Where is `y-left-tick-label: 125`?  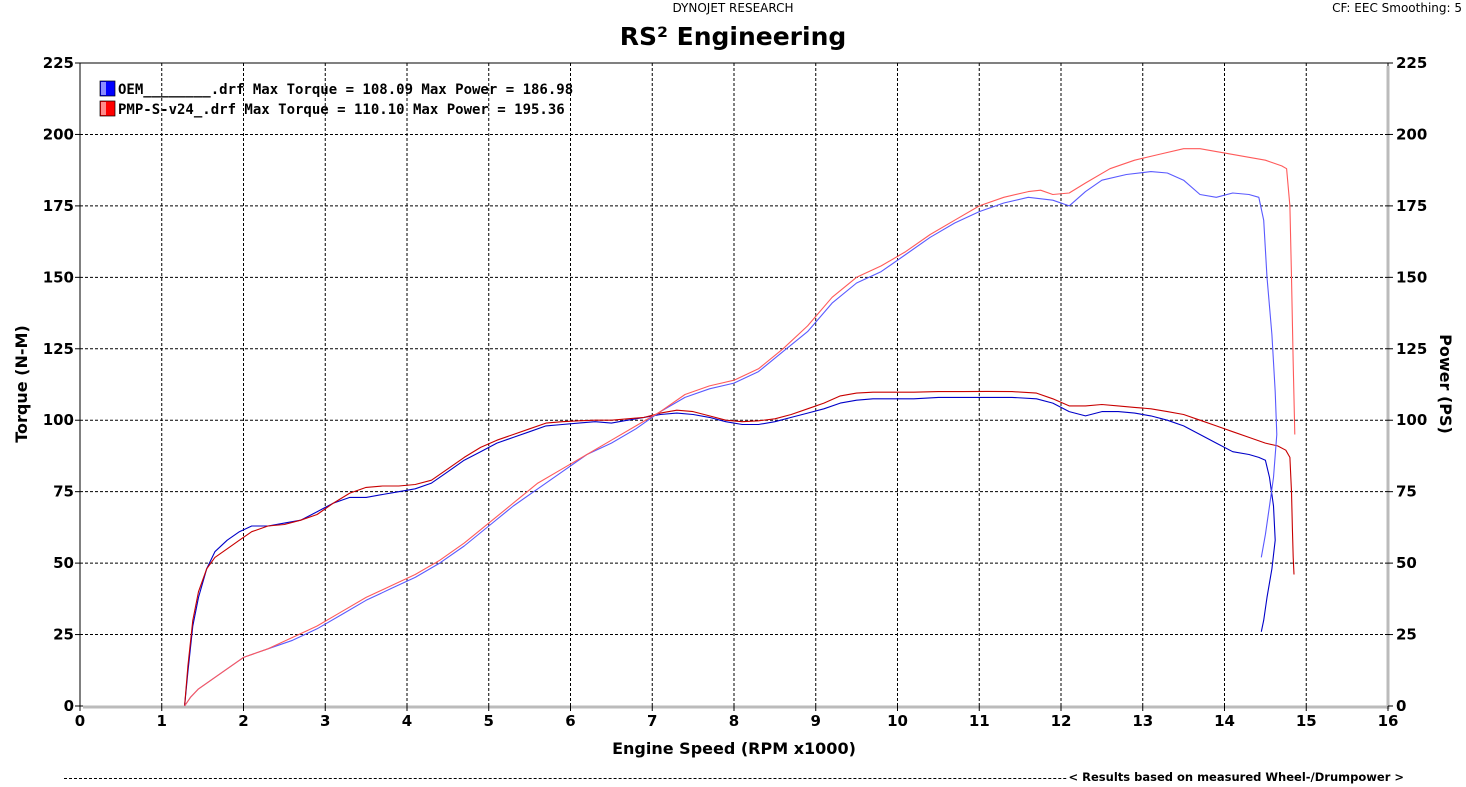 y-left-tick-label: 125 is located at coordinates (58, 349).